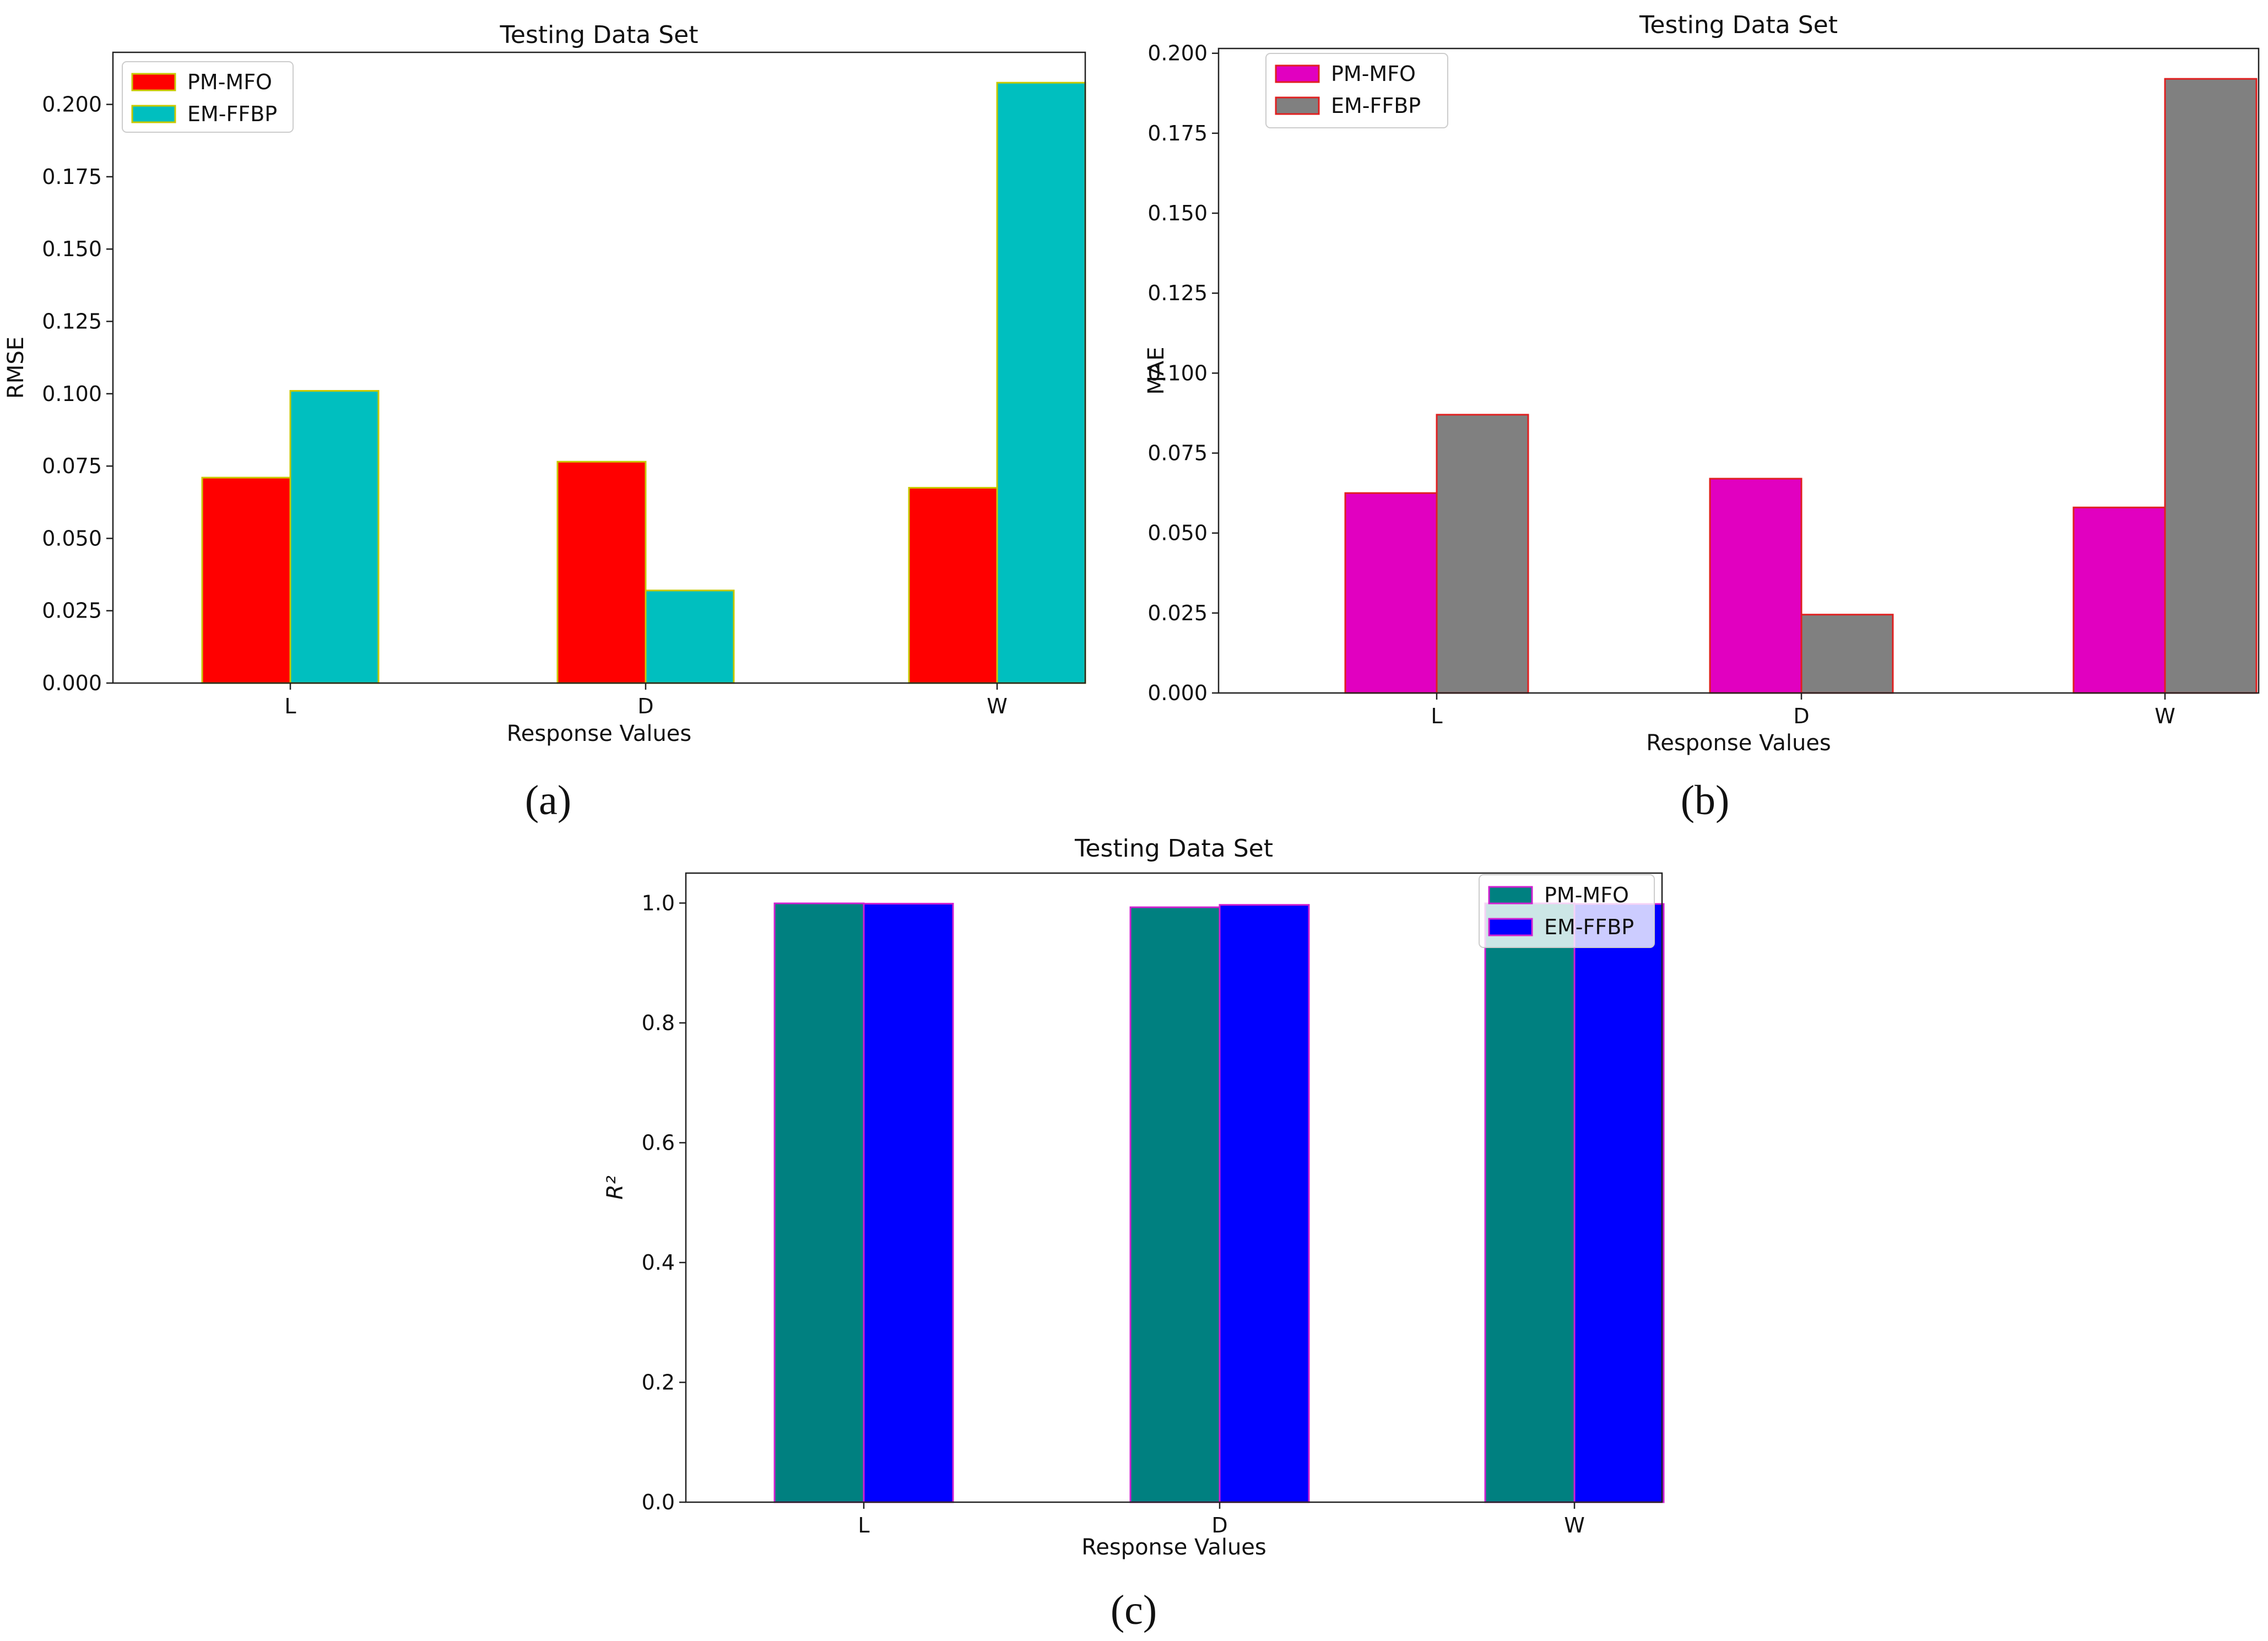  What do you see at coordinates (16, 368) in the screenshot?
I see `y-axis-label: RMSE` at bounding box center [16, 368].